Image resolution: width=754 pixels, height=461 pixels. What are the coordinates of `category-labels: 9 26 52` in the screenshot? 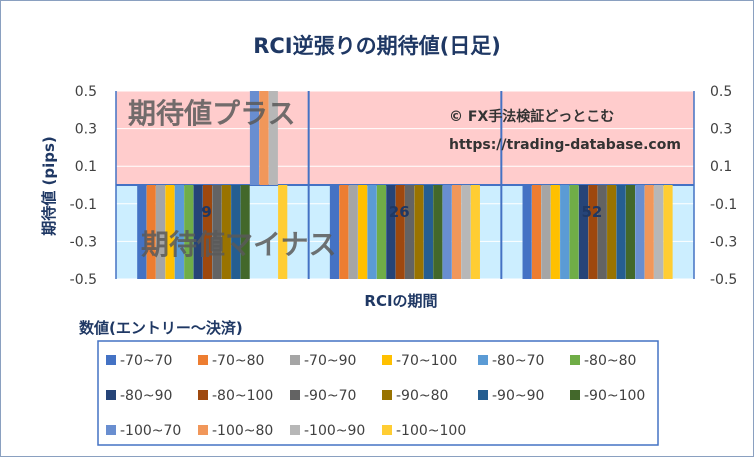 It's located at (401, 212).